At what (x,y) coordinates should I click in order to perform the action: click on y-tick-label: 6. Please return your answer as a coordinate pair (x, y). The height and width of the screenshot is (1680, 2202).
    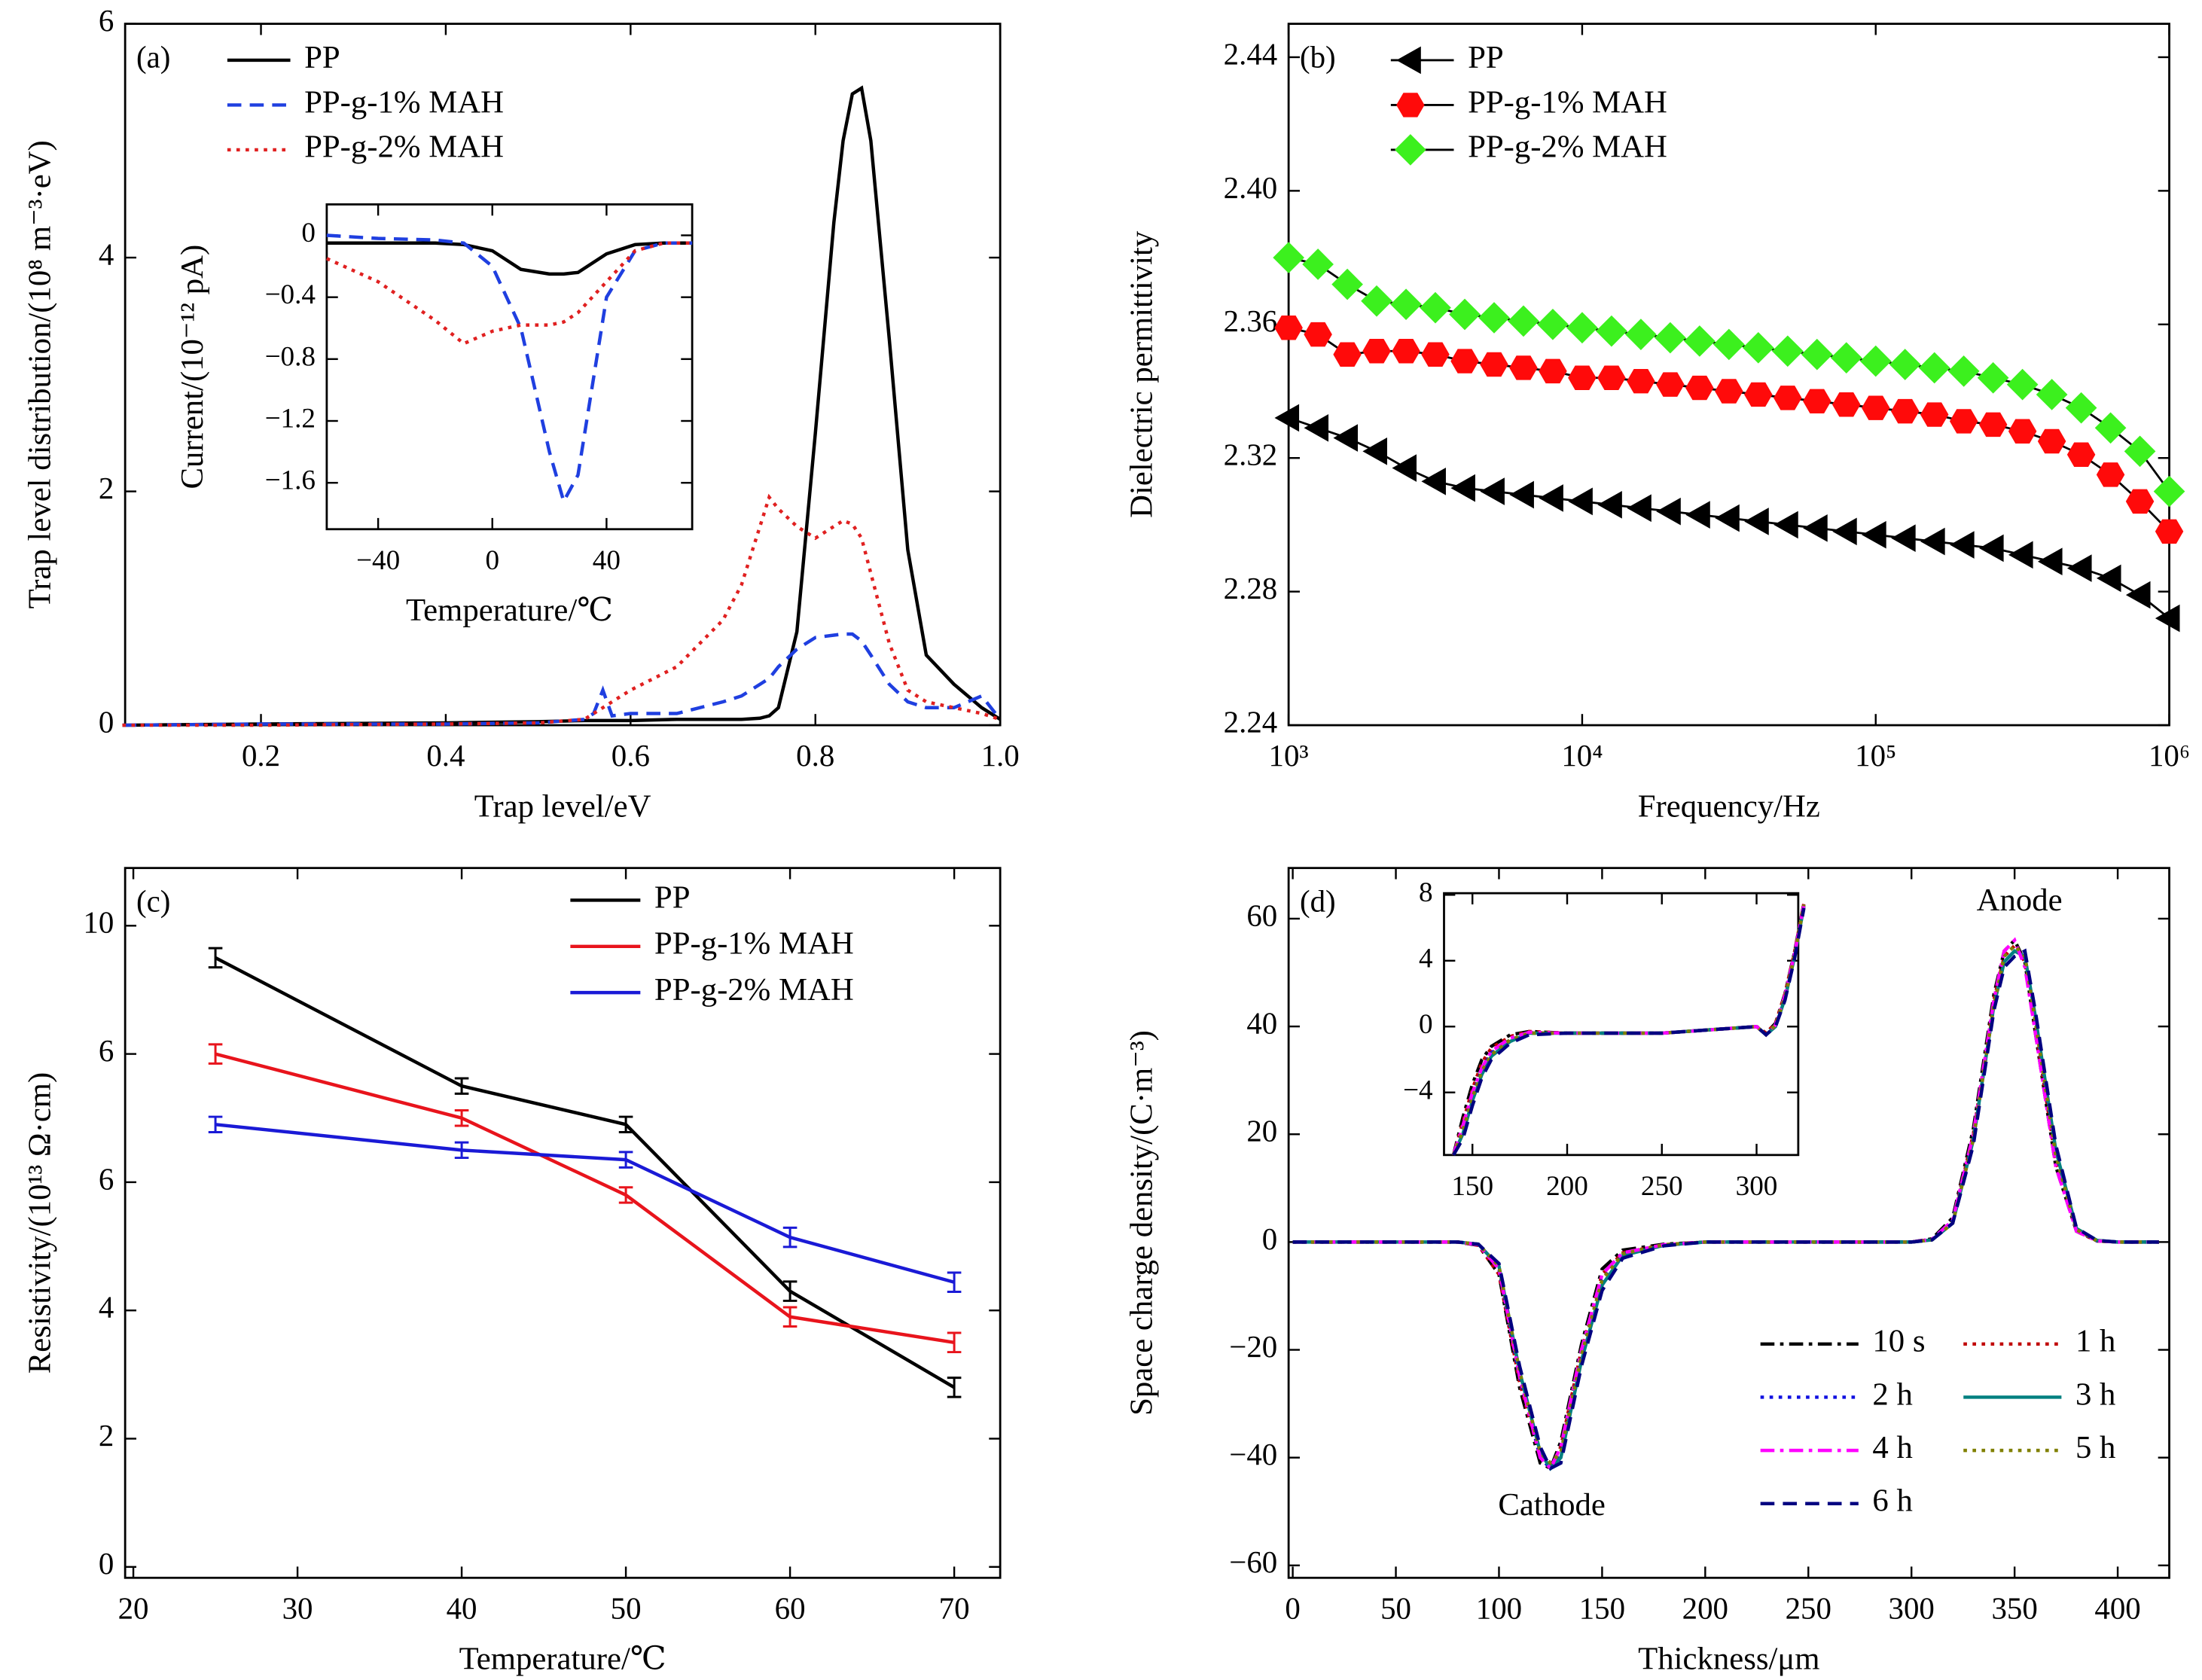
    Looking at the image, I should click on (107, 1051).